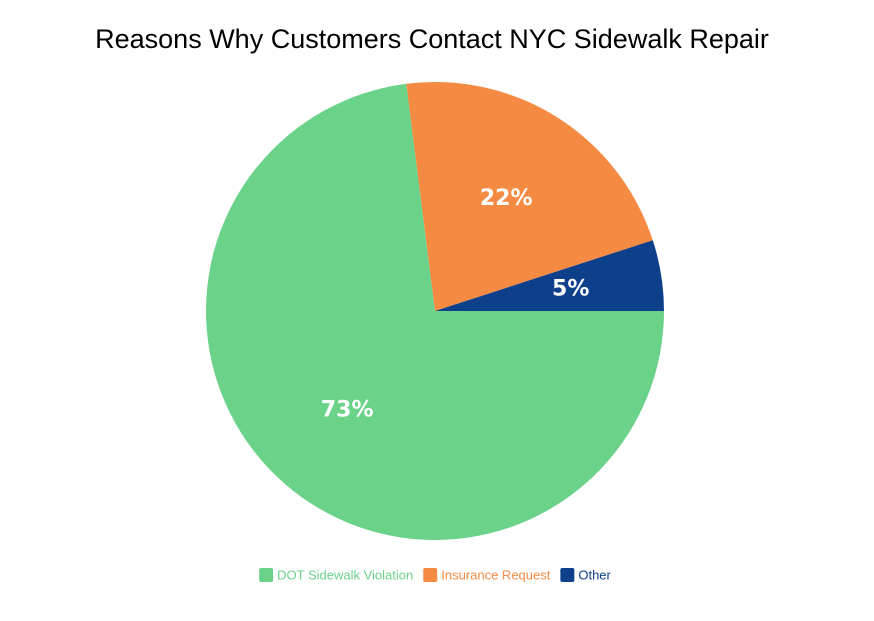 This screenshot has width=874, height=621. I want to click on legend-item: Insurance Request, so click(487, 574).